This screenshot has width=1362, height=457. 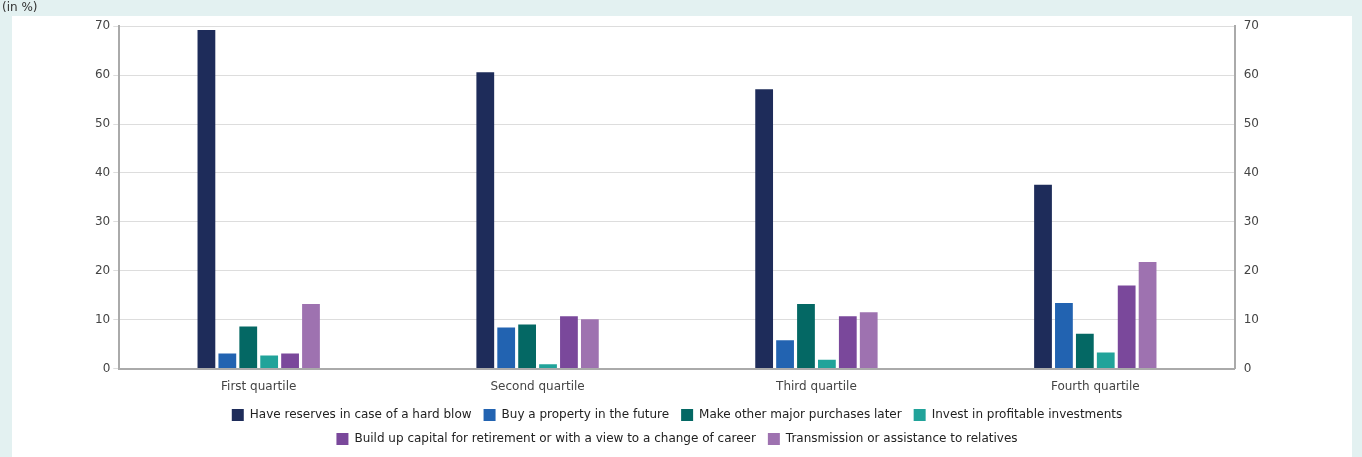 I want to click on y2-tick-label: 0, so click(x=1247, y=367).